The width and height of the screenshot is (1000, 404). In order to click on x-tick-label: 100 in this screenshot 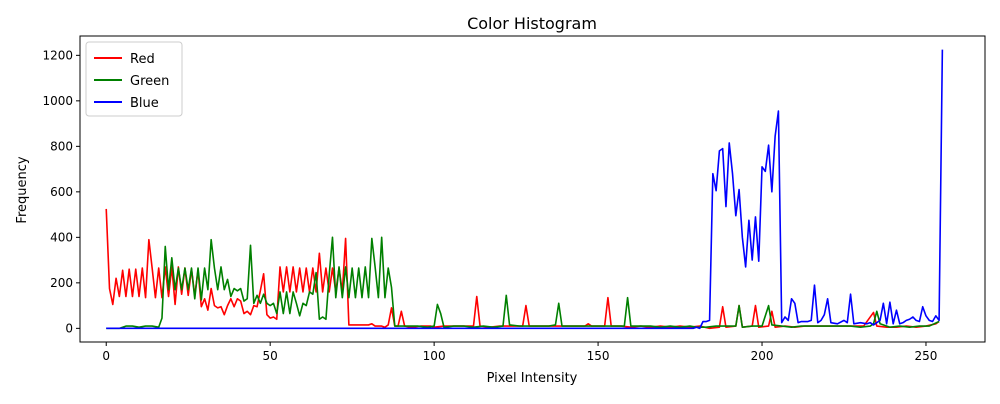, I will do `click(434, 356)`.